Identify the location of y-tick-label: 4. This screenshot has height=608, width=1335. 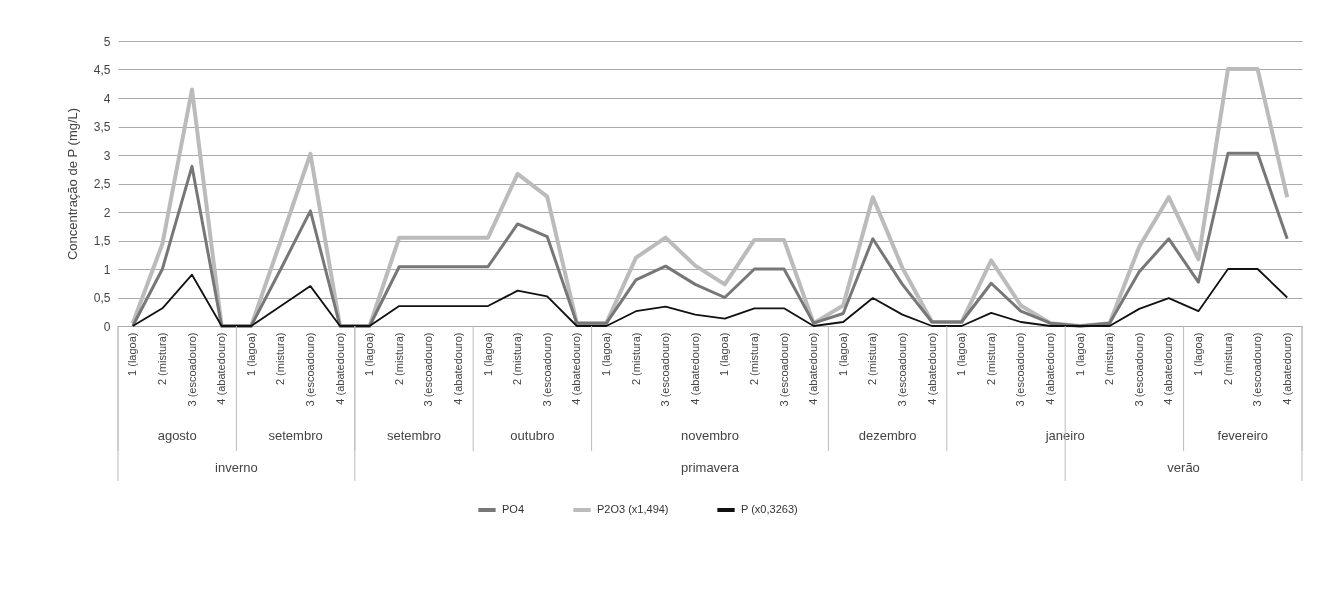
(107, 98).